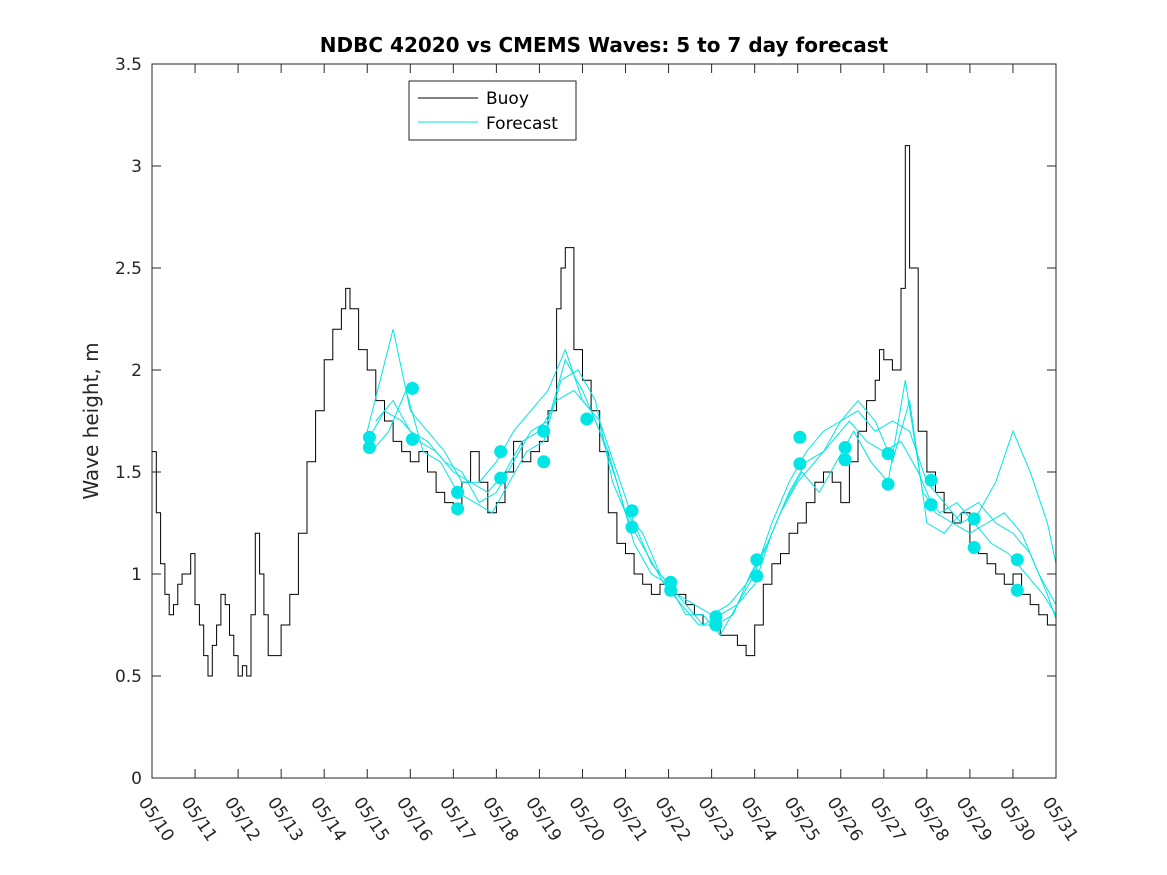  I want to click on legend-buoy-label: Buoy, so click(507, 99).